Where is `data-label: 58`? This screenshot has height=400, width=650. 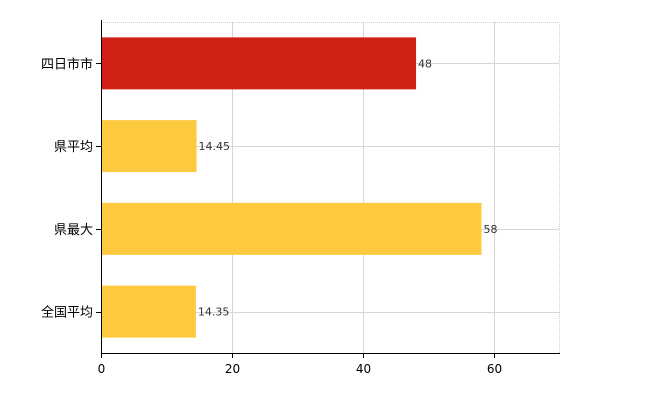 data-label: 58 is located at coordinates (490, 229).